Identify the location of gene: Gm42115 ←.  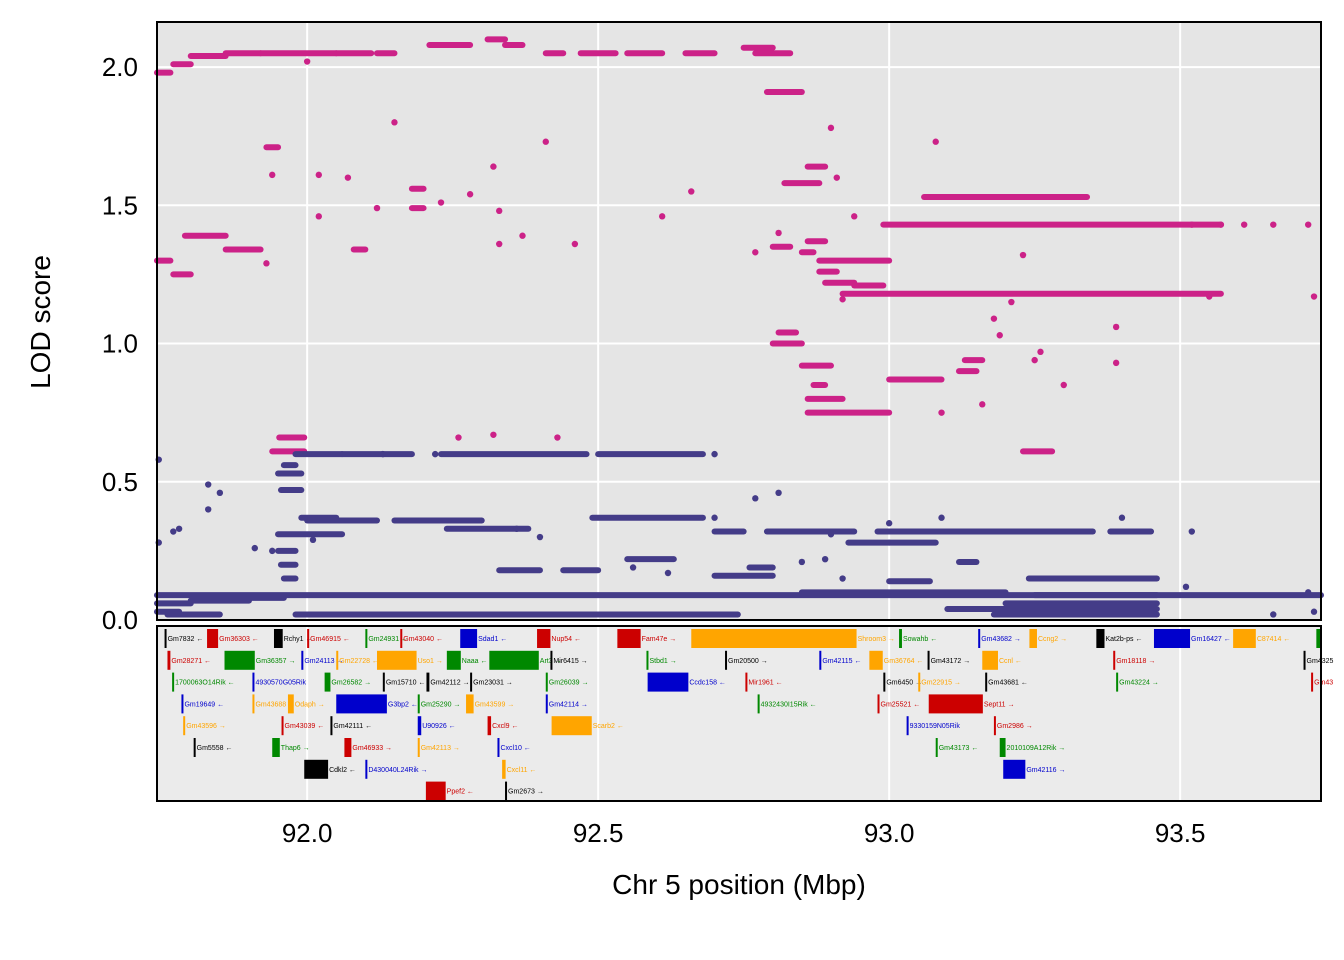
(840, 660).